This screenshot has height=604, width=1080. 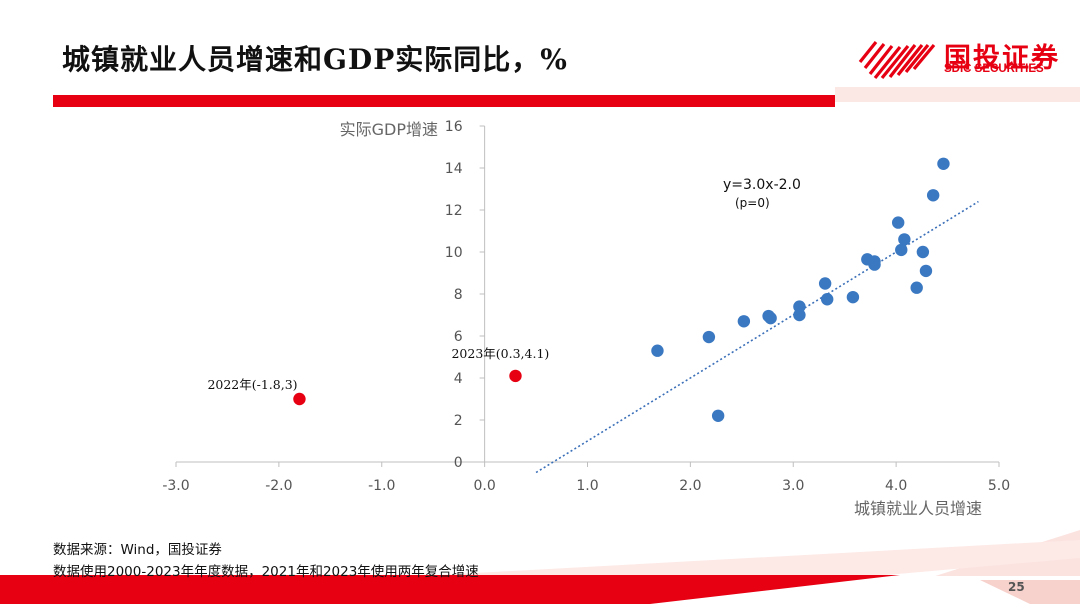 What do you see at coordinates (454, 211) in the screenshot?
I see `y-tick-label: 12` at bounding box center [454, 211].